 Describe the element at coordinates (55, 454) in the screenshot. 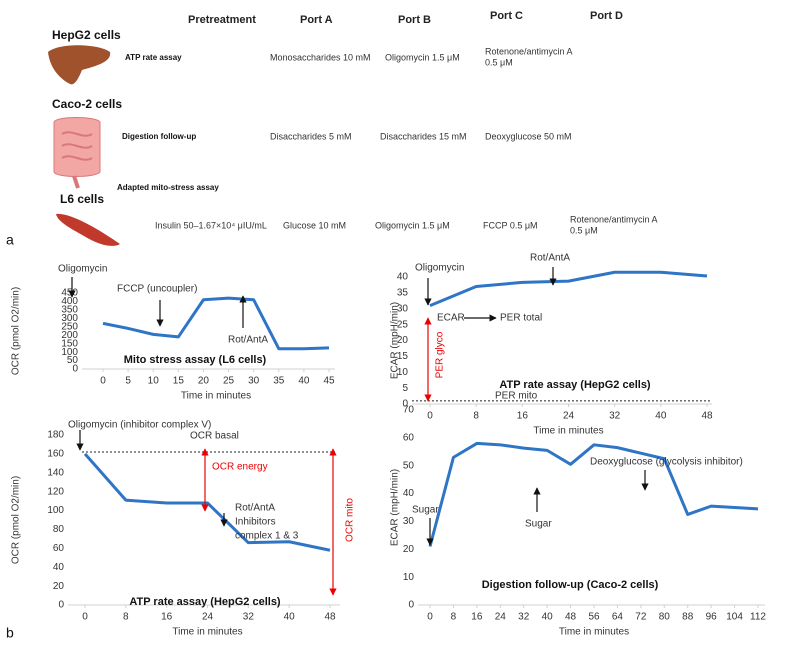

I see `y-tick-label: 160` at that location.